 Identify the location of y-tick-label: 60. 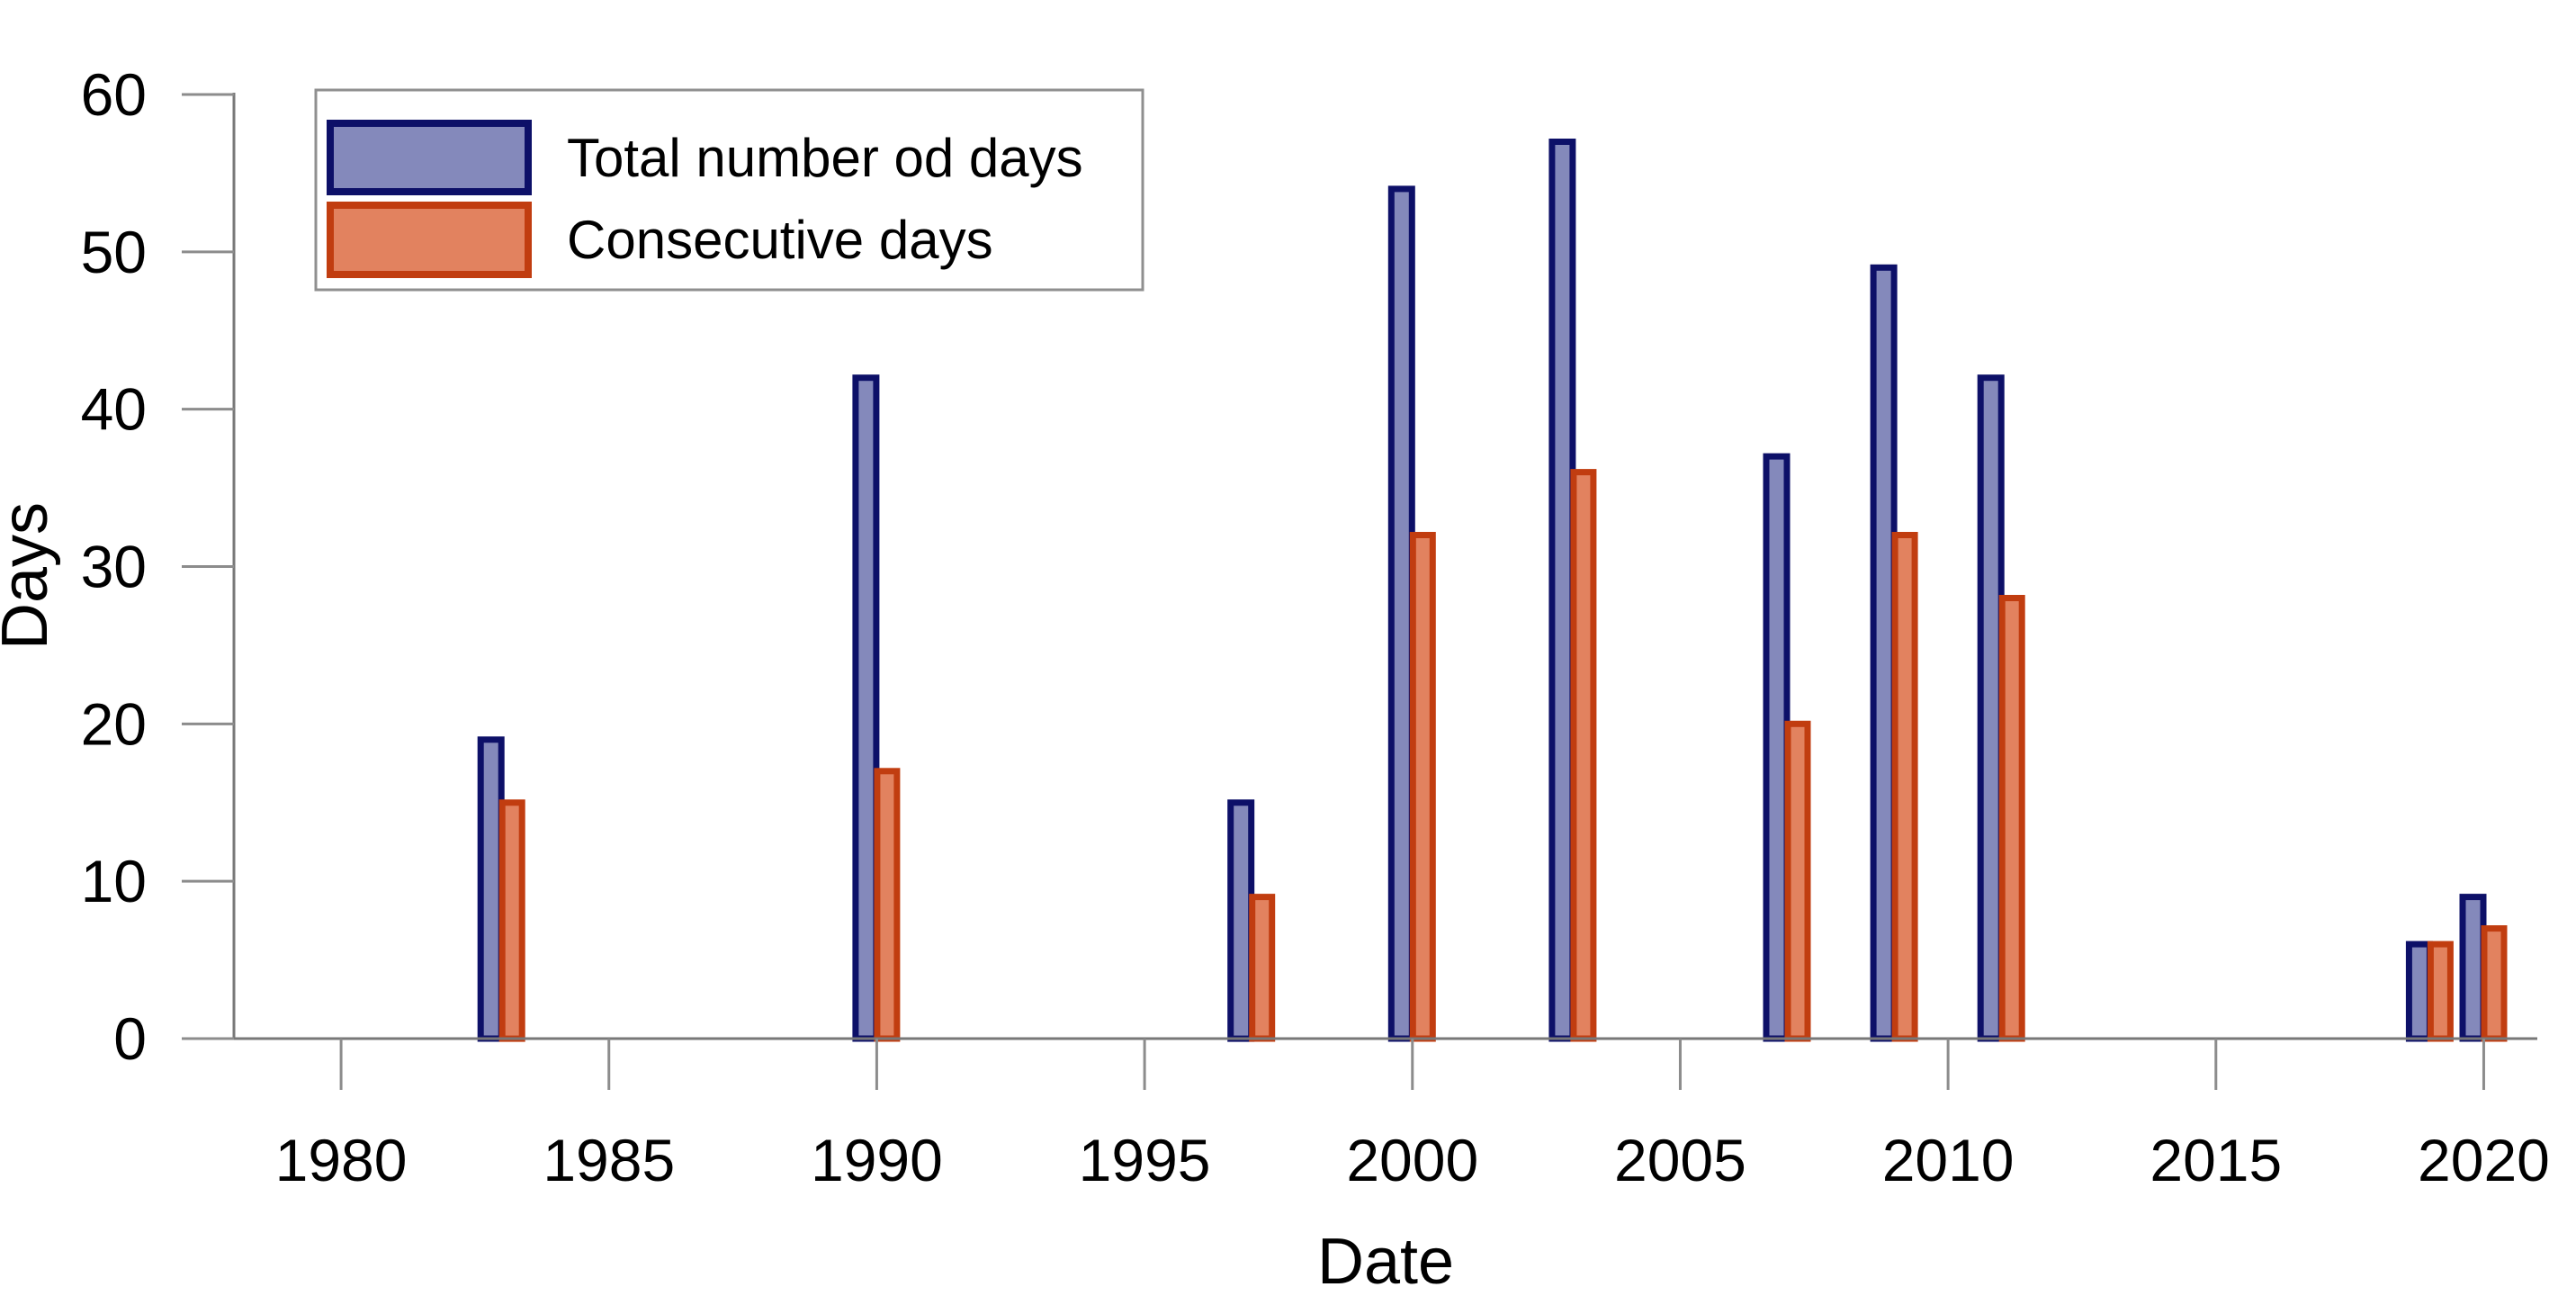
(114, 94).